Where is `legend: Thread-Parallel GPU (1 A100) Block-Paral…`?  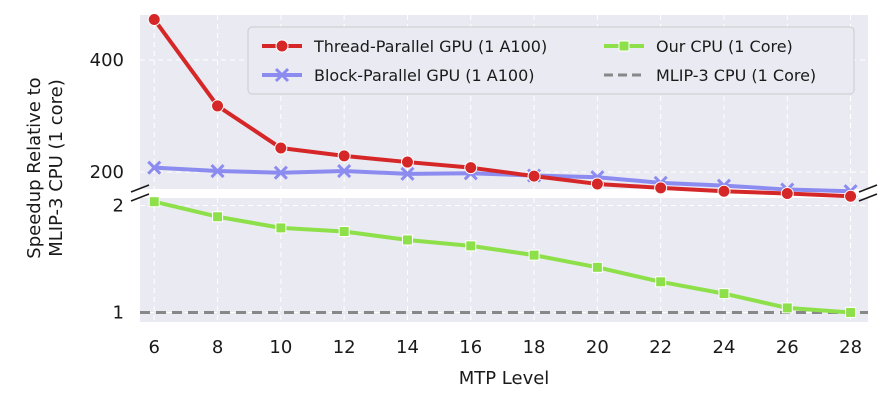 legend: Thread-Parallel GPU (1 A100) Block-Paral… is located at coordinates (551, 60).